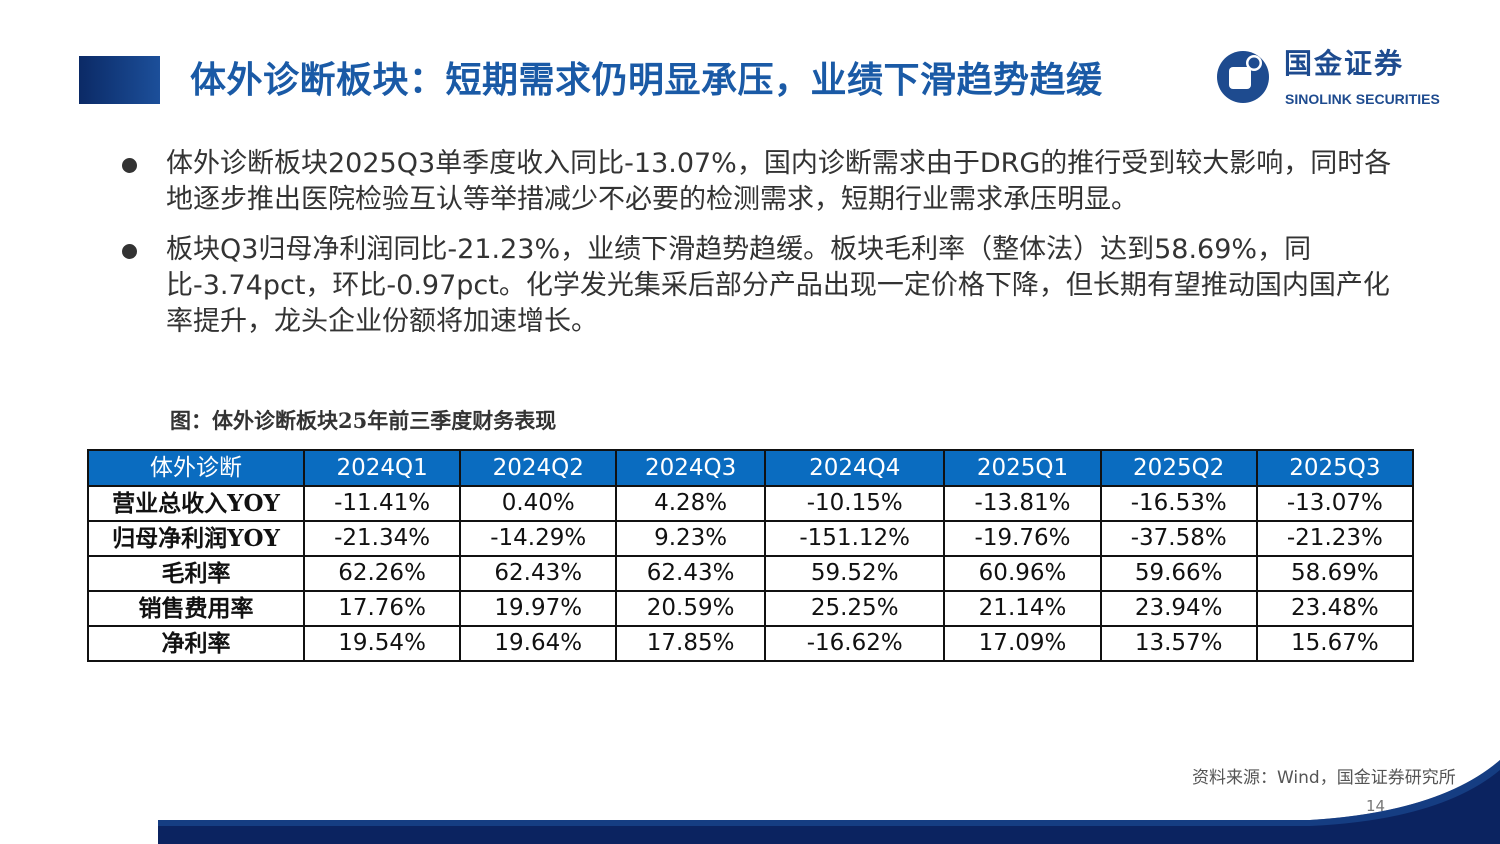 The width and height of the screenshot is (1500, 844). What do you see at coordinates (1178, 573) in the screenshot?
I see `table-cell: 59.66%` at bounding box center [1178, 573].